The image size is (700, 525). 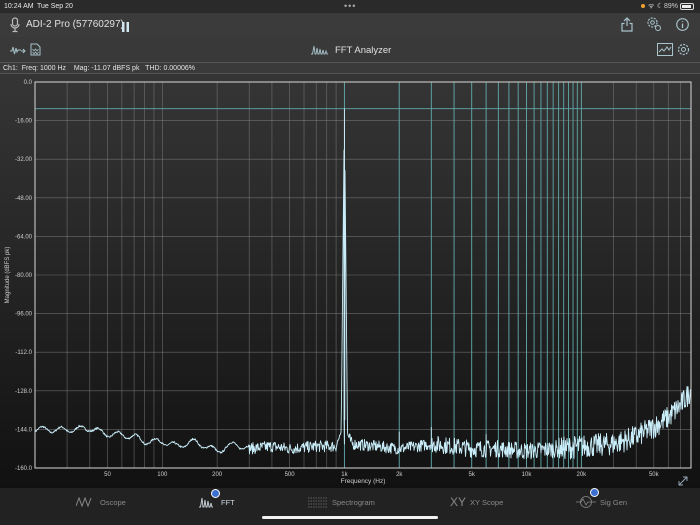 I want to click on mic-indicator-icon, so click(x=643, y=6).